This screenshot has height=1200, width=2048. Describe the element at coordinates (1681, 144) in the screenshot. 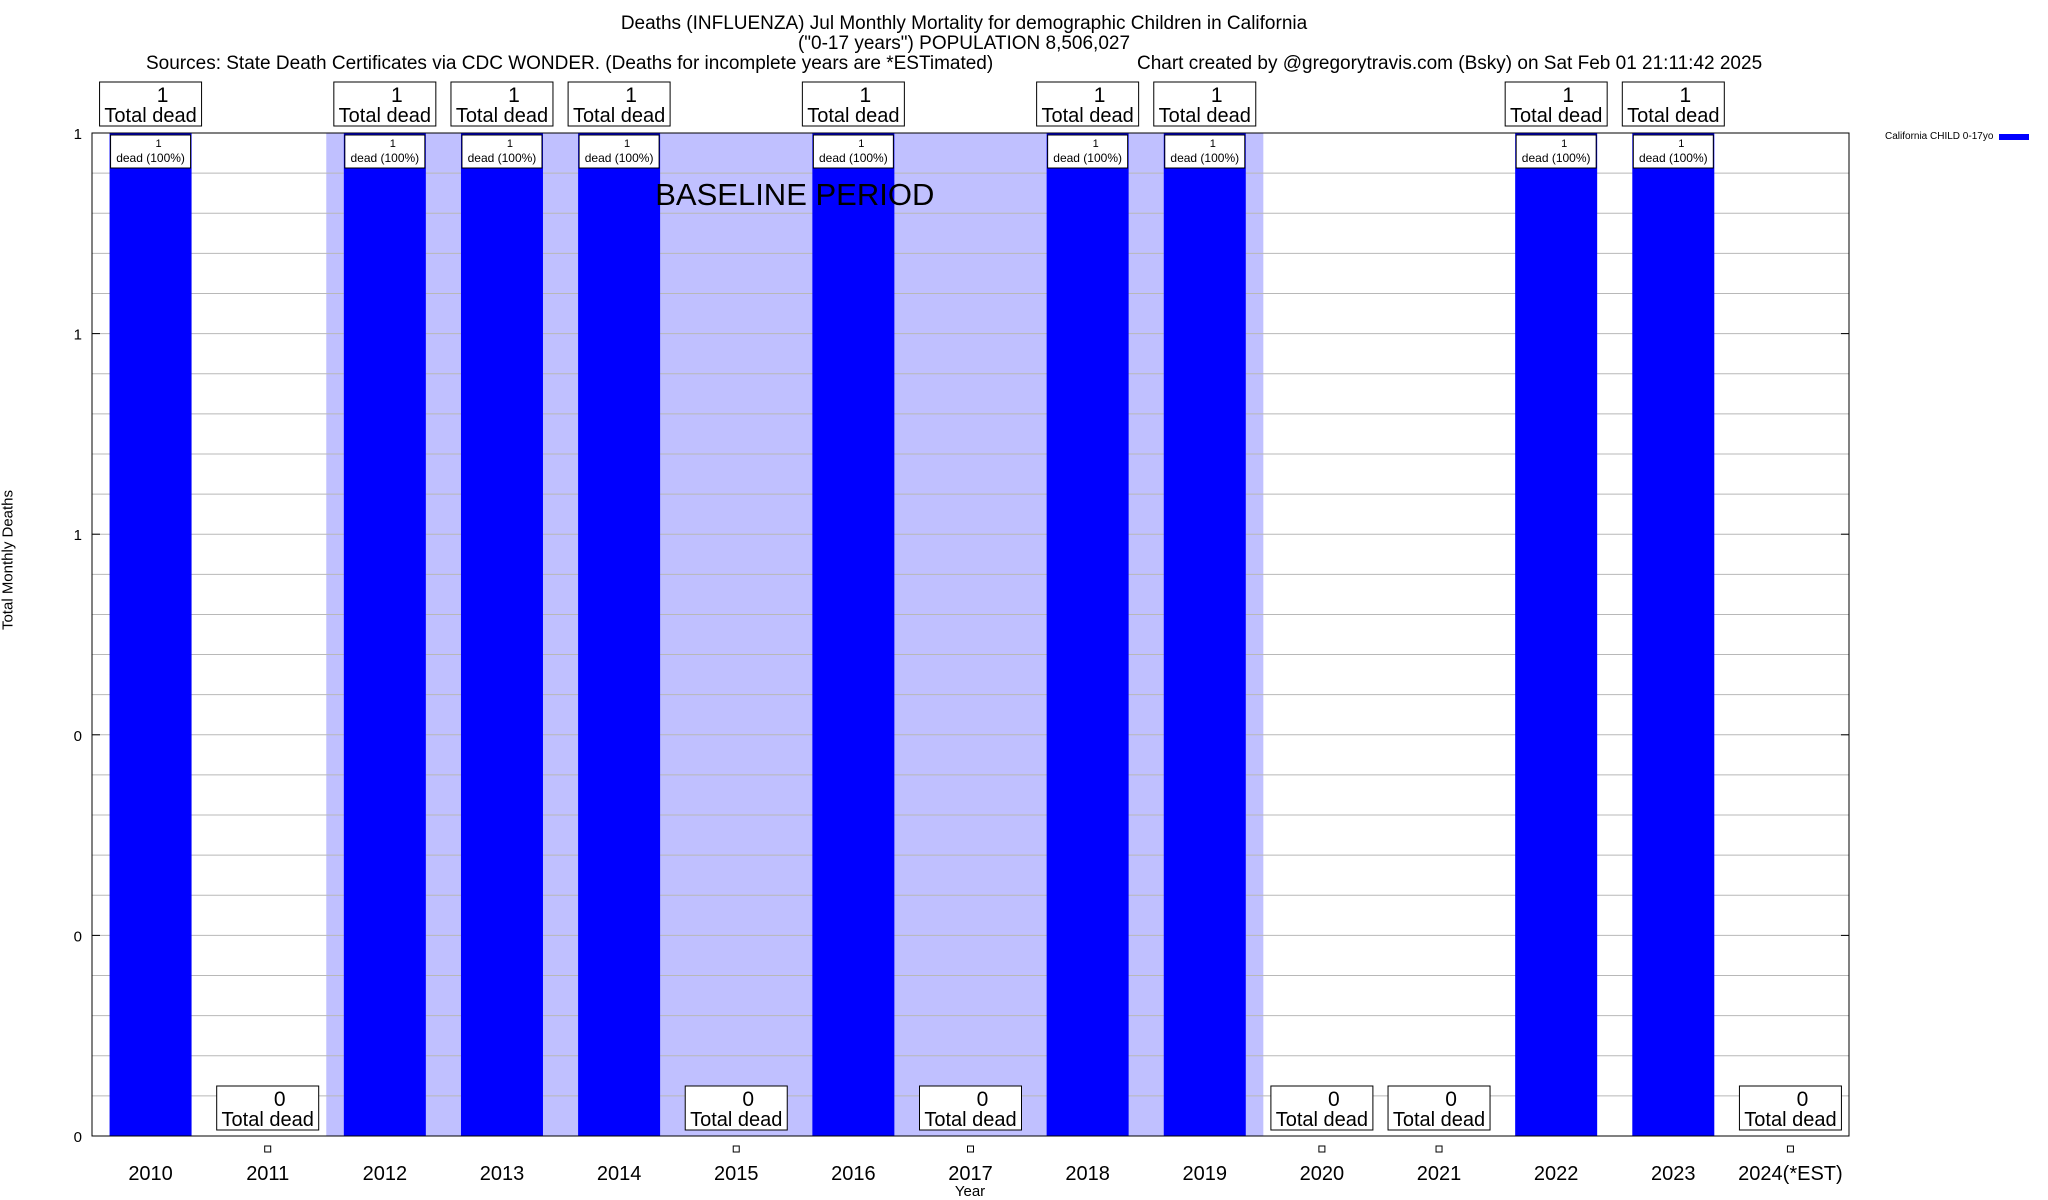

I see `bar-label-value-2023: 1` at that location.